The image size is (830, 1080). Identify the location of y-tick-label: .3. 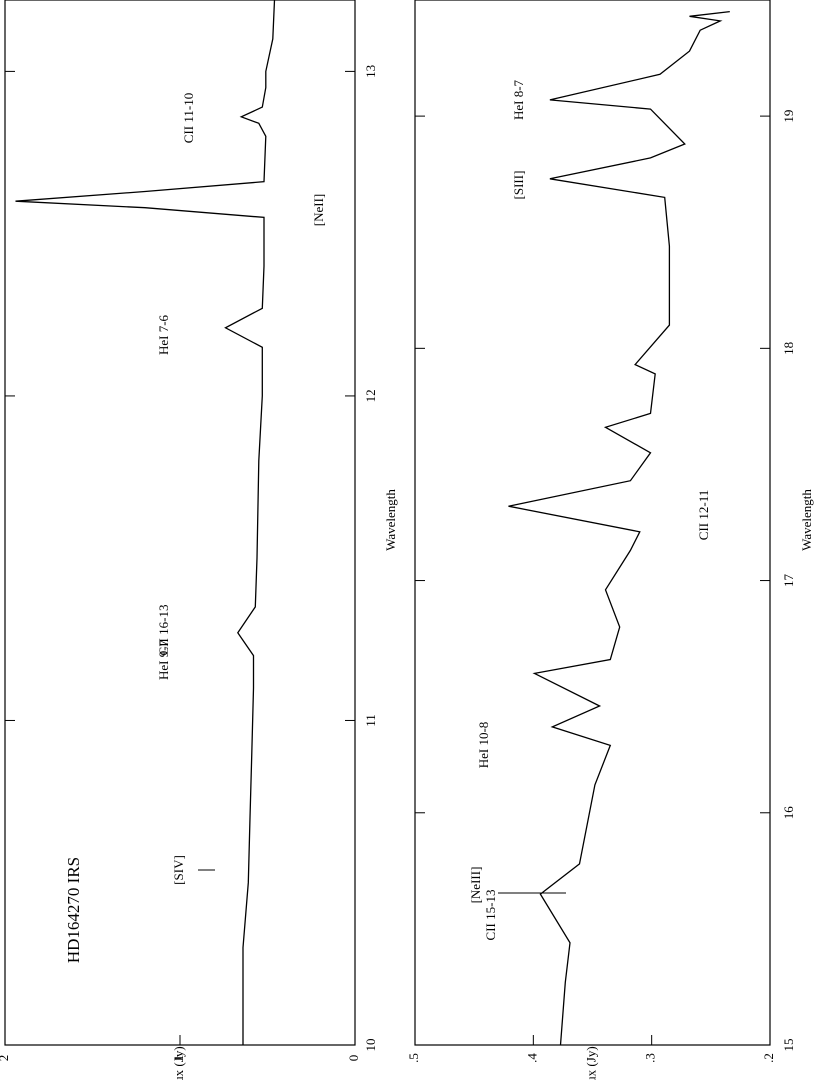
(650, 1058).